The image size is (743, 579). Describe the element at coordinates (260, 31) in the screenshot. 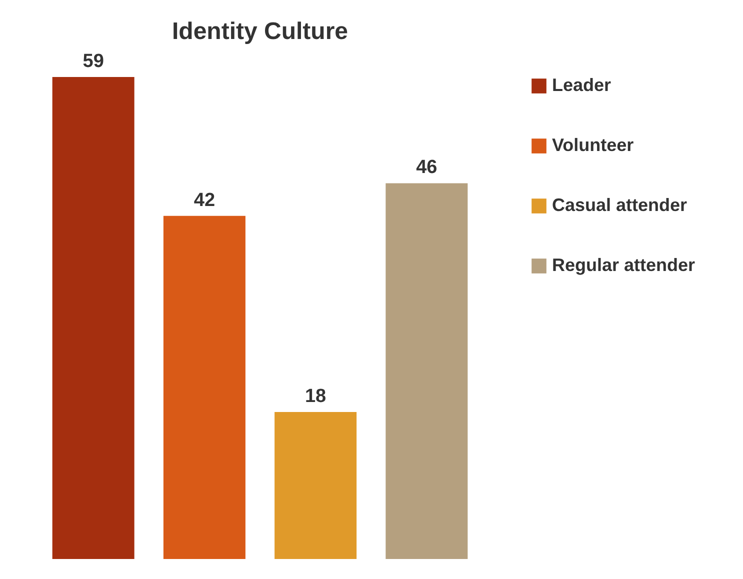

I see `chart-title: Identity Culture` at that location.